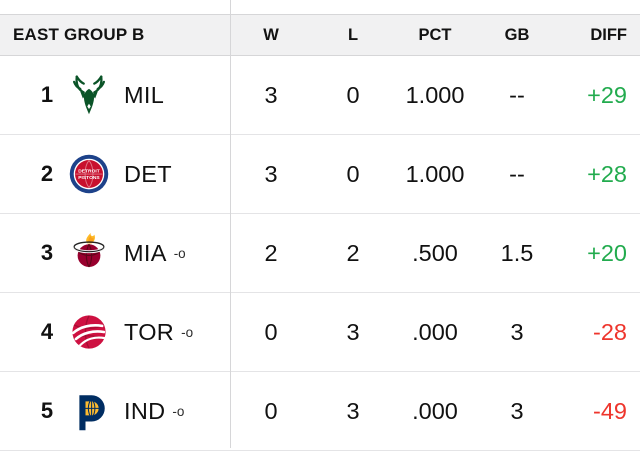 Image resolution: width=640 pixels, height=451 pixels. Describe the element at coordinates (271, 34) in the screenshot. I see `column-header-w: W` at that location.